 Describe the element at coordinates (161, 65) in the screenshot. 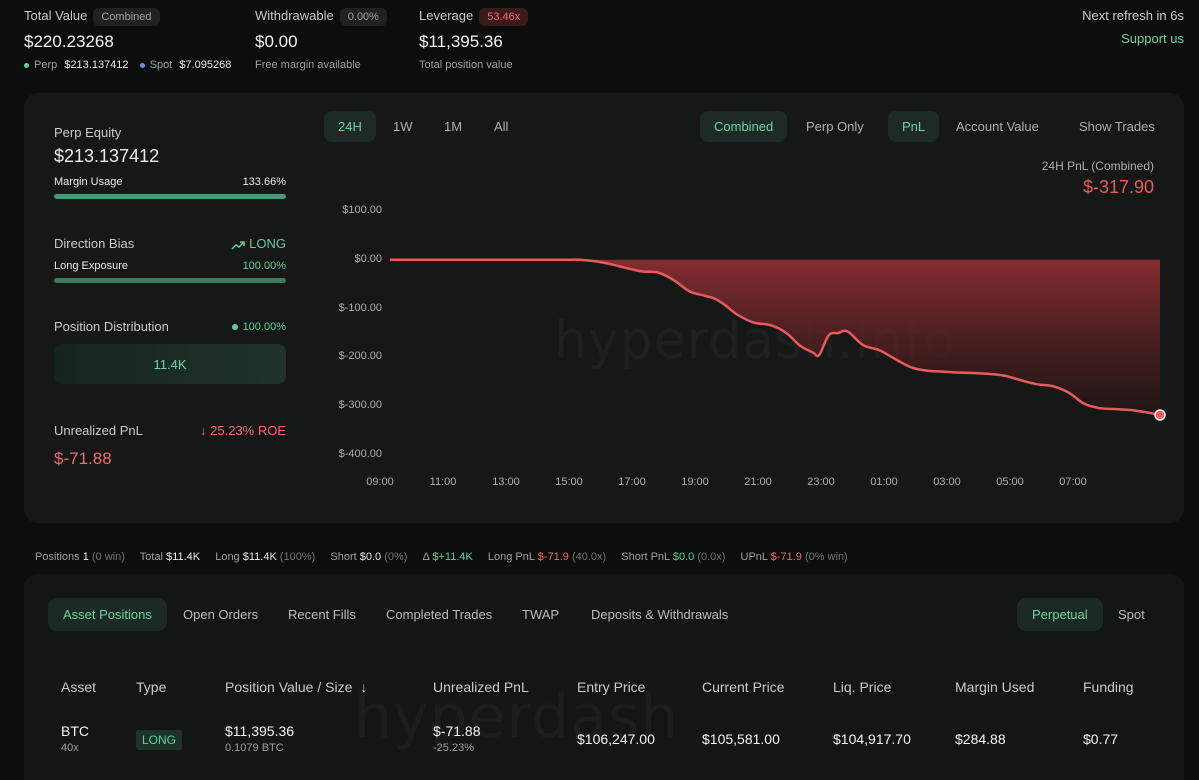

I see `spot-label: Spot` at that location.